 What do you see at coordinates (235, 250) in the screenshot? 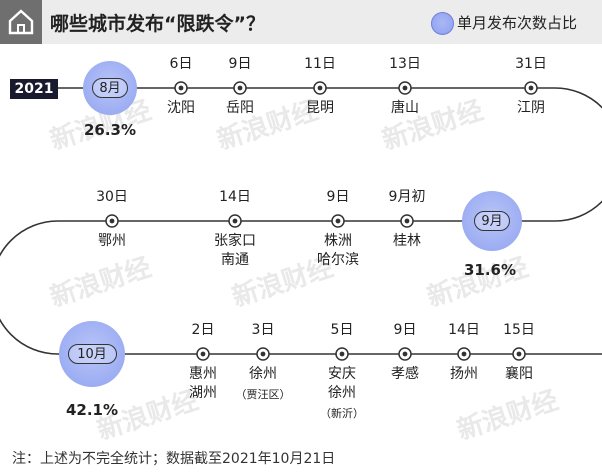
I see `event-city: 张家口 南通` at bounding box center [235, 250].